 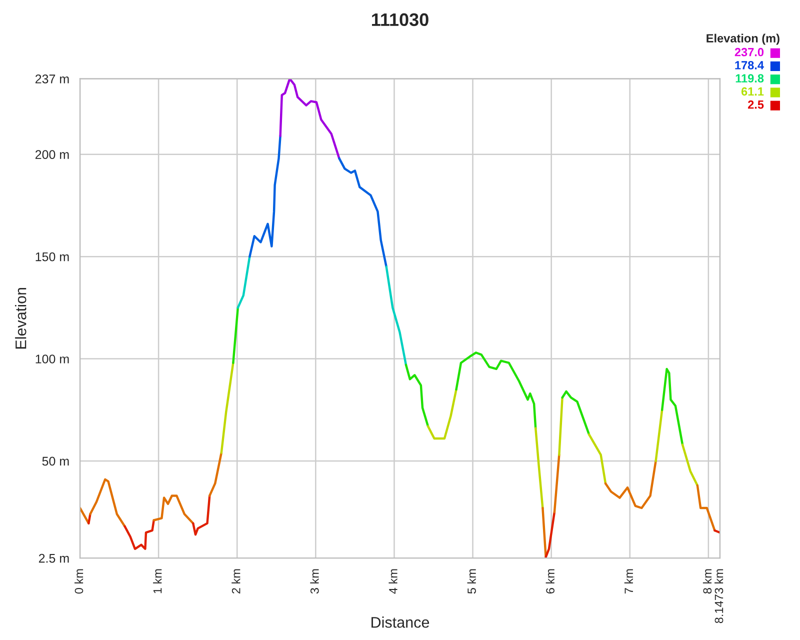 What do you see at coordinates (236, 581) in the screenshot?
I see `x-tick-label: 2 km` at bounding box center [236, 581].